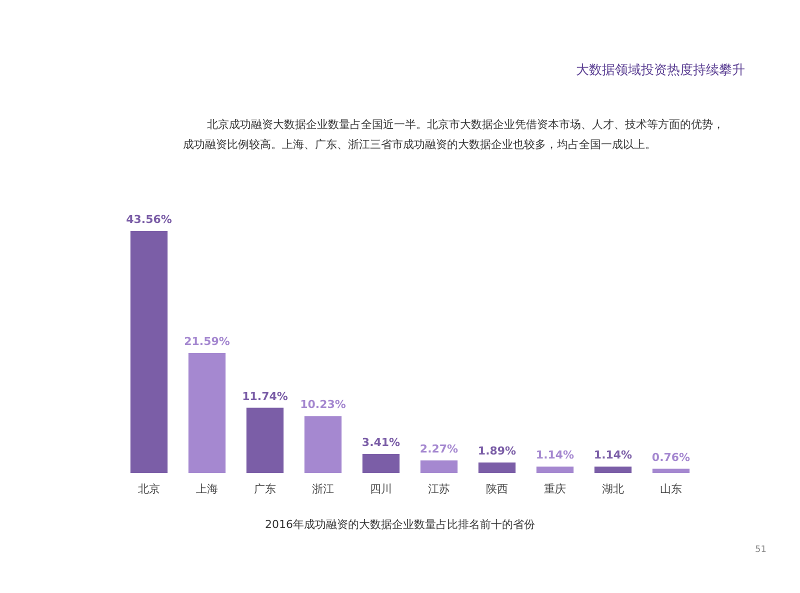 The height and width of the screenshot is (593, 800). What do you see at coordinates (381, 489) in the screenshot?
I see `x-tick-label: 四川` at bounding box center [381, 489].